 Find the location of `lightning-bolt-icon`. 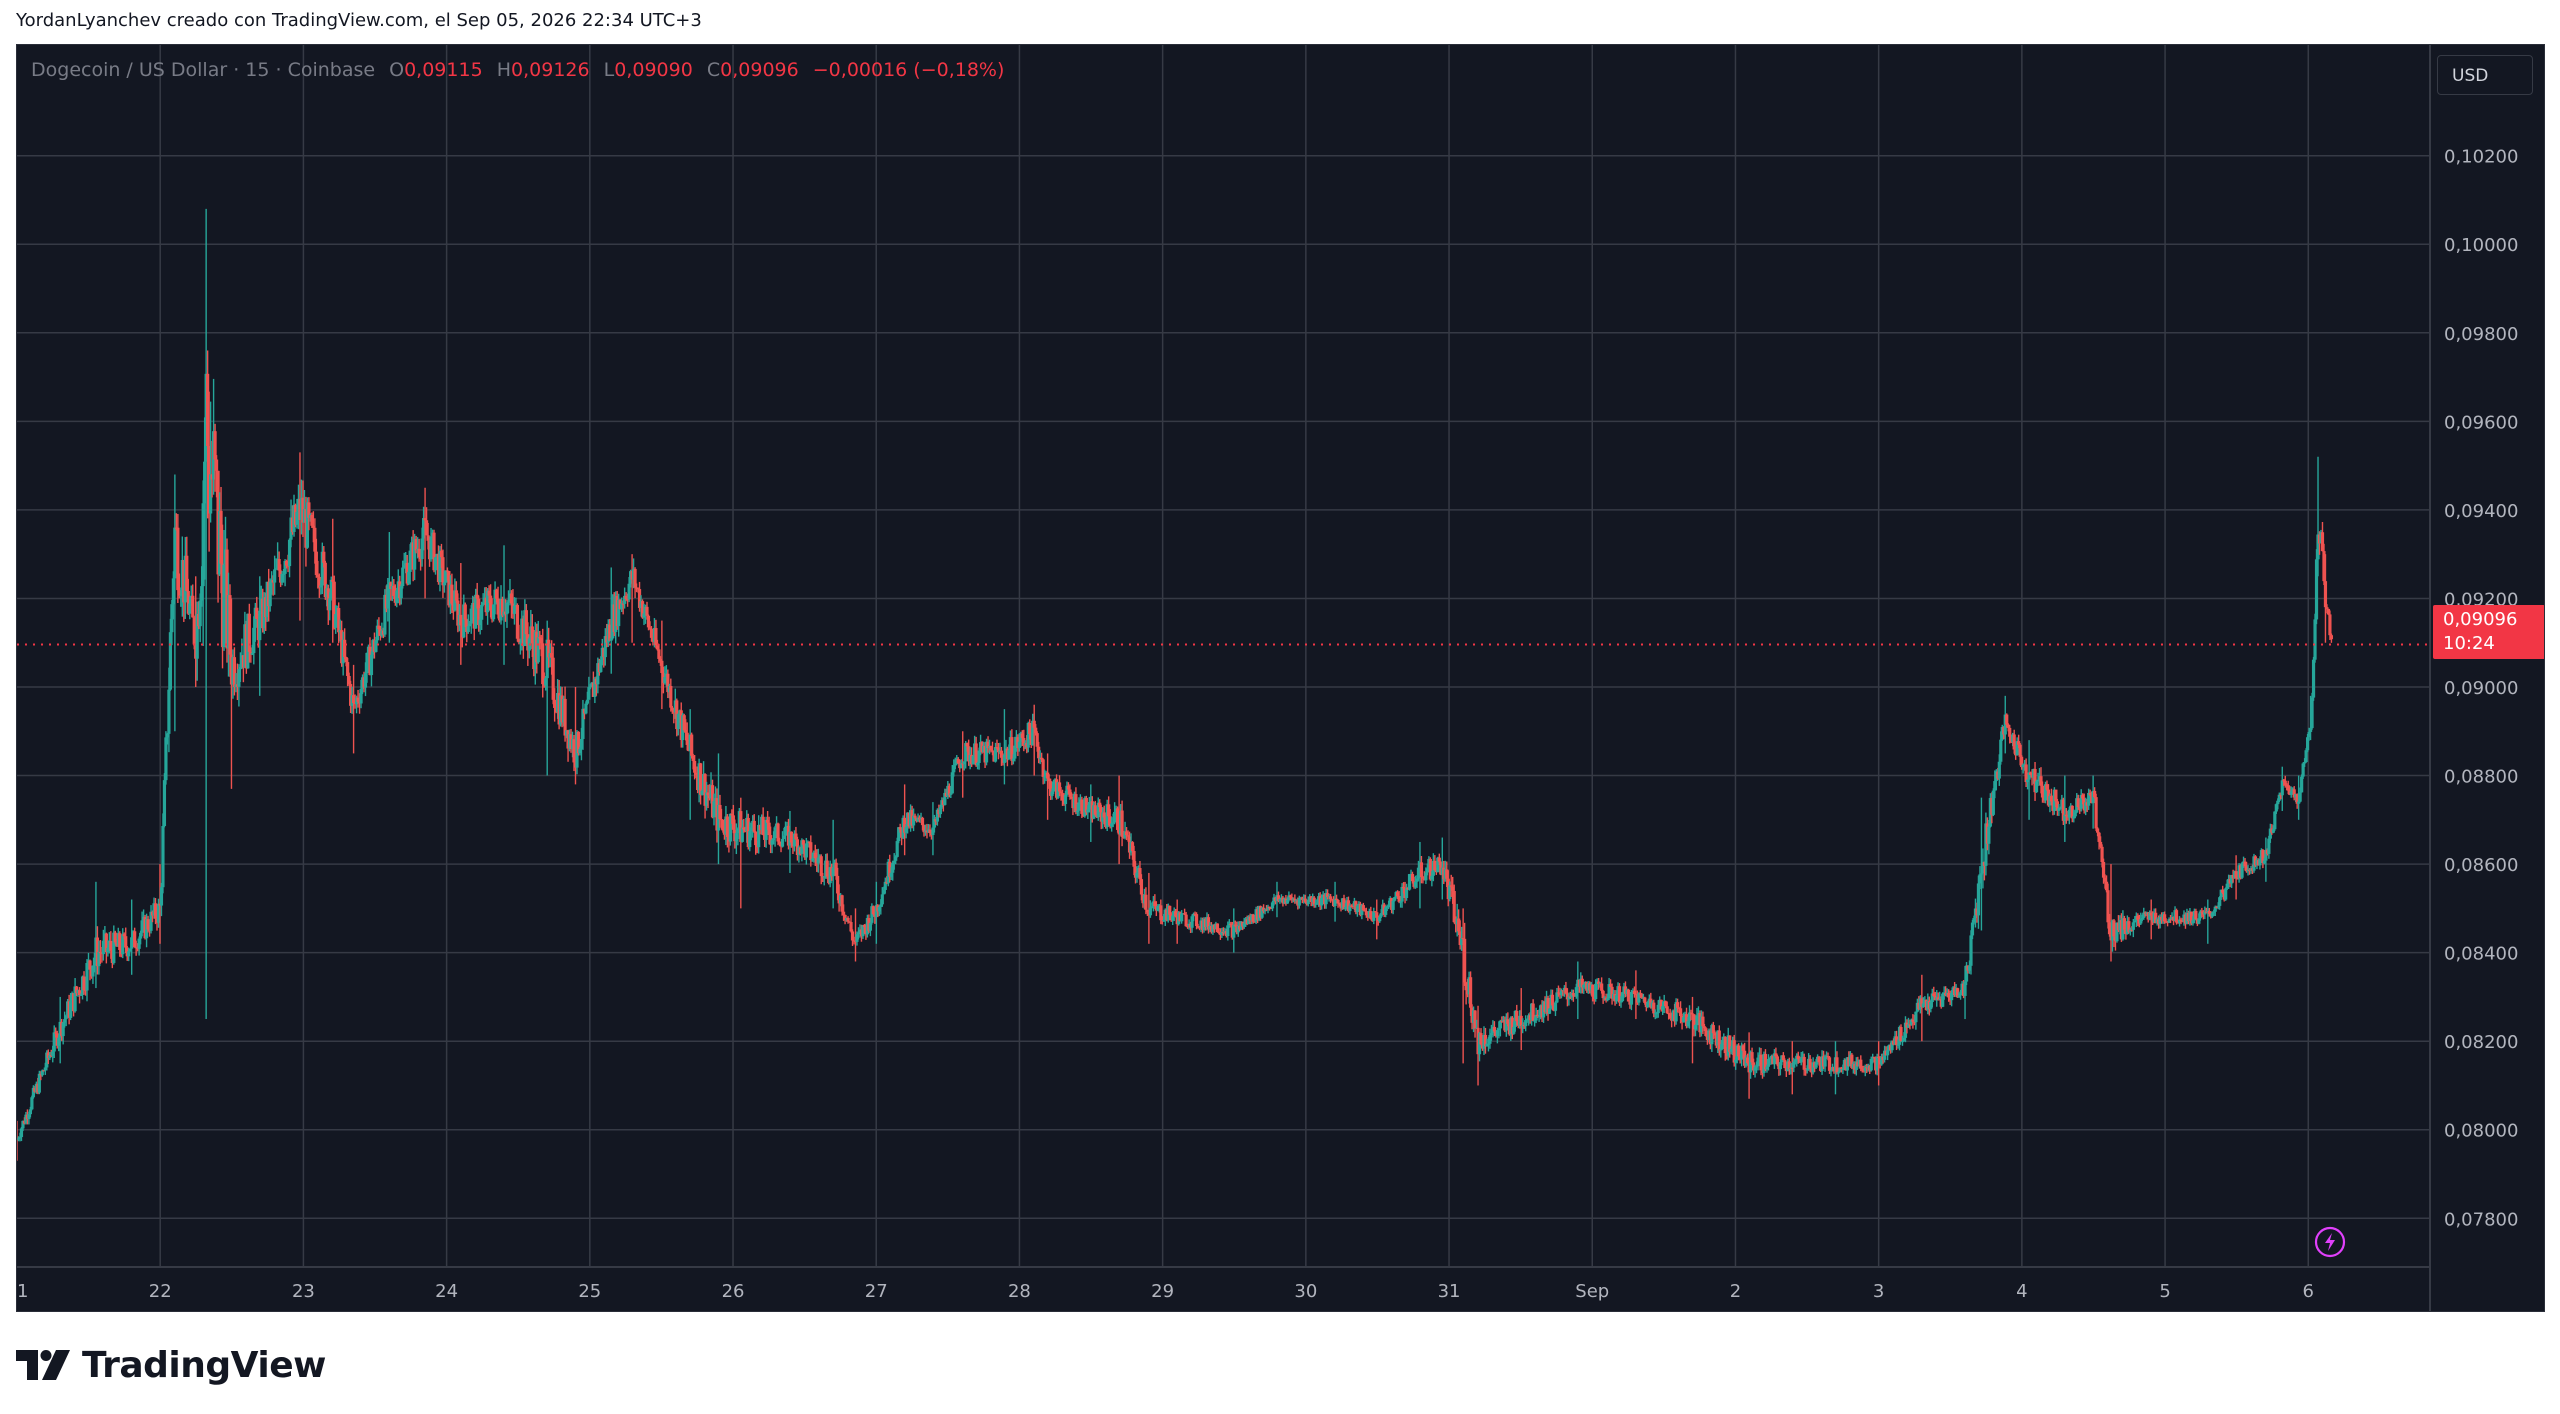

lightning-bolt-icon is located at coordinates (2330, 1242).